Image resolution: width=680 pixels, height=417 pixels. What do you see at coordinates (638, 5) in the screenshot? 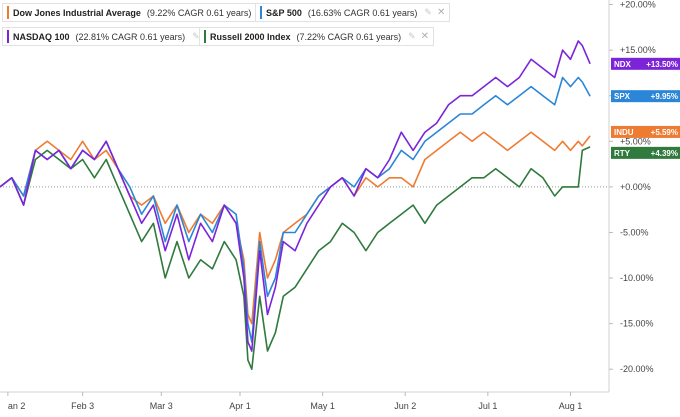
I see `y-tick-label: +20.00%` at bounding box center [638, 5].